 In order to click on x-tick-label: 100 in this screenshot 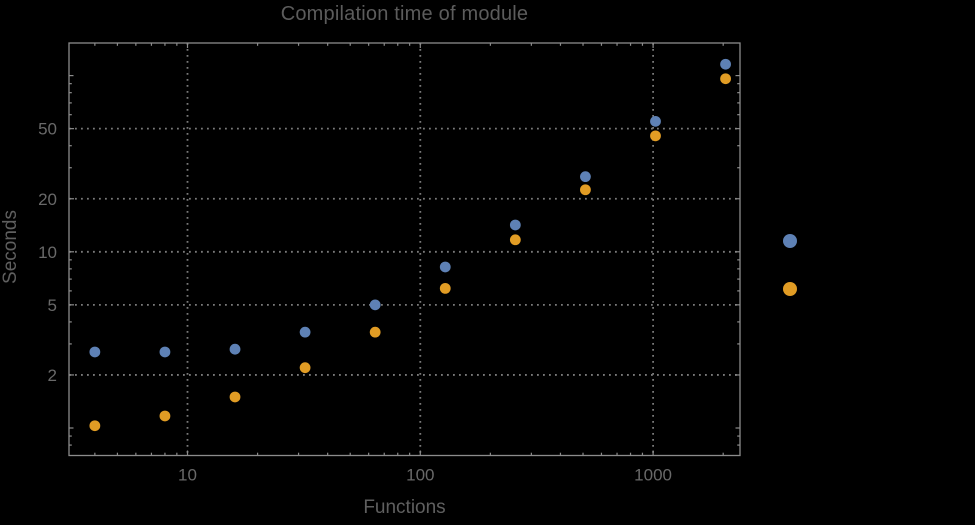, I will do `click(420, 475)`.